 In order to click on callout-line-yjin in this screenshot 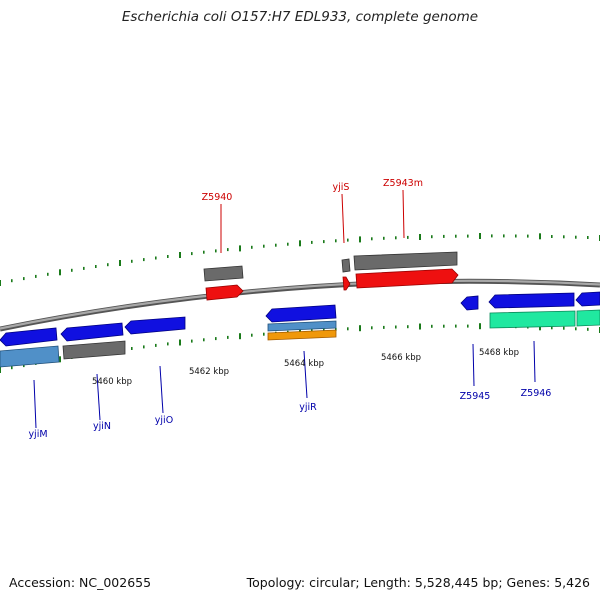, I will do `click(98, 397)`.